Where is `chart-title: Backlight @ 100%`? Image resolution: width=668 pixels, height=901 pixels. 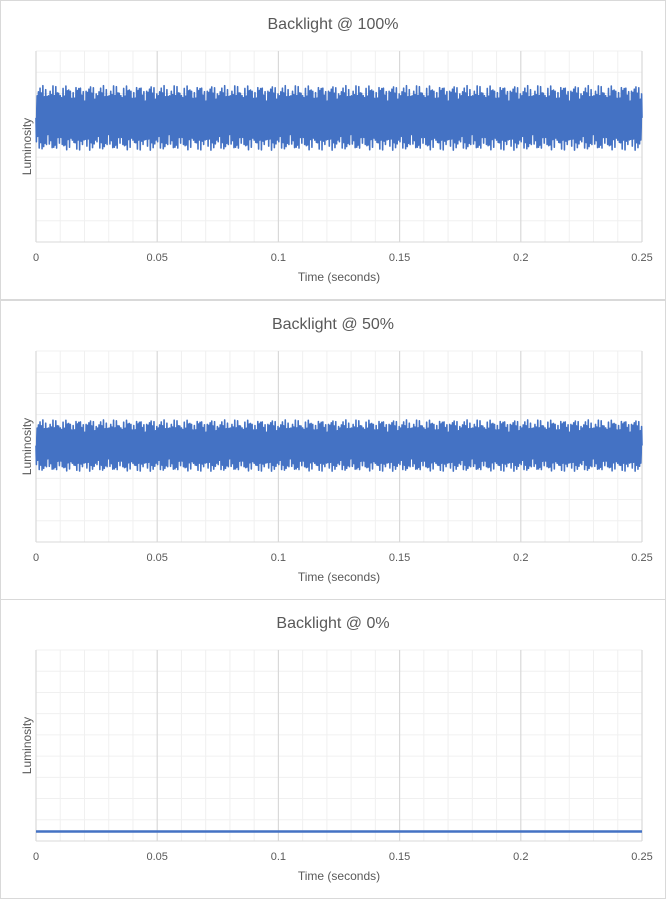
chart-title: Backlight @ 100% is located at coordinates (333, 24).